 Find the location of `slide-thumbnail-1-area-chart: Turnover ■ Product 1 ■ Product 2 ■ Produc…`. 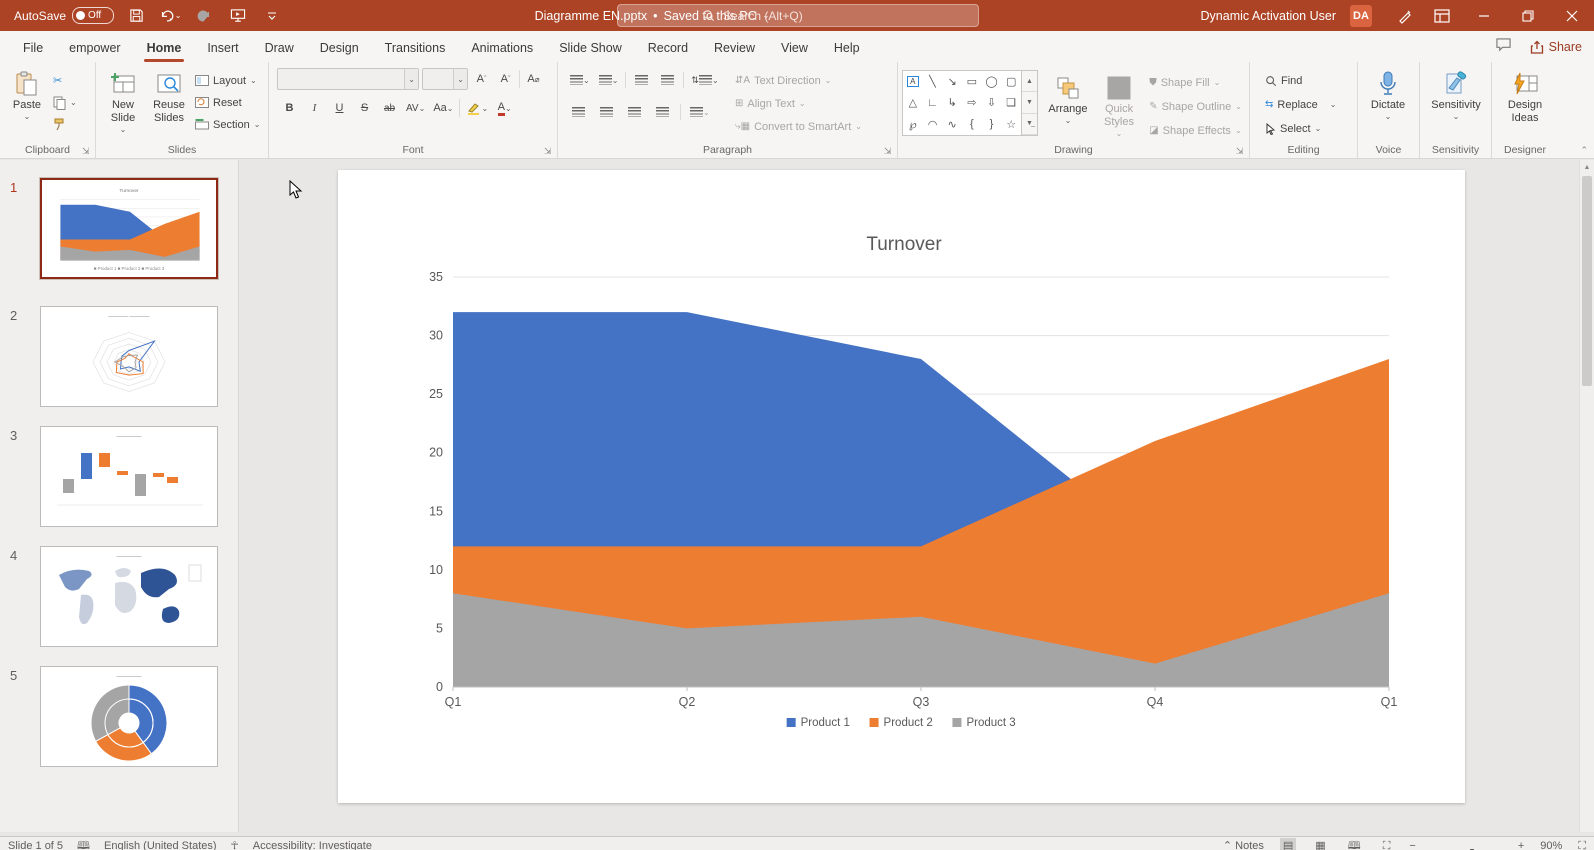

slide-thumbnail-1-area-chart: Turnover ■ Product 1 ■ Product 2 ■ Produc… is located at coordinates (129, 228).